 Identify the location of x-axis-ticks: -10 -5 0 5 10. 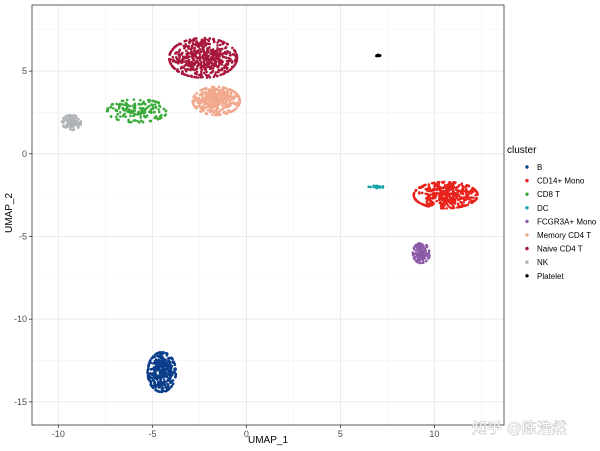
(245, 432).